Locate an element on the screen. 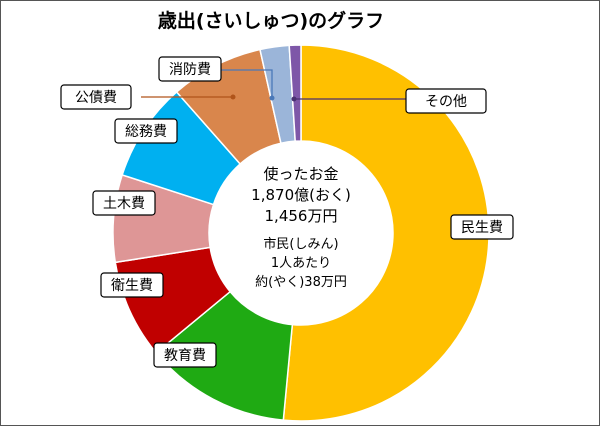 The height and width of the screenshot is (427, 600). category-label-2: 教育費 is located at coordinates (185, 355).